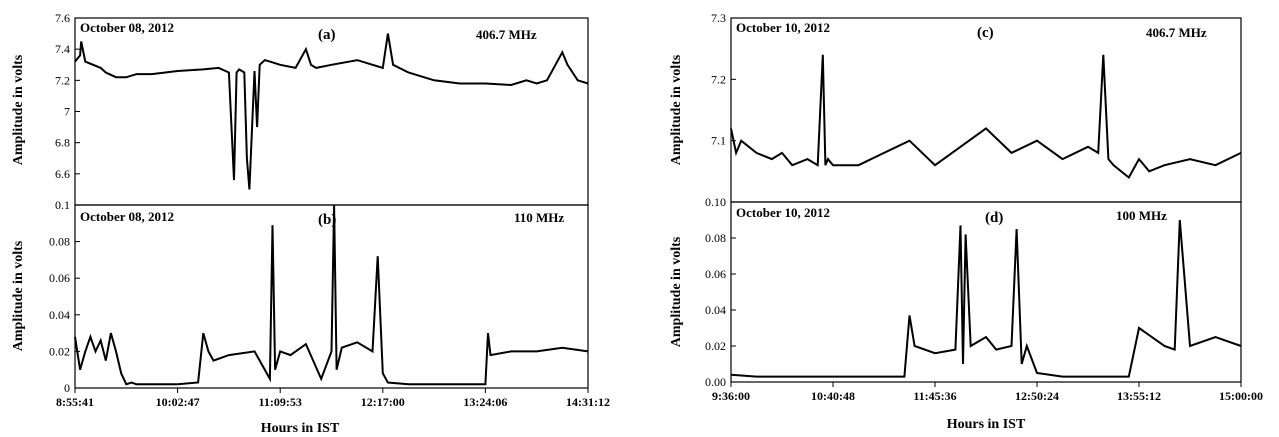 This screenshot has width=1279, height=437. Describe the element at coordinates (327, 35) in the screenshot. I see `panel-a-label: (a)` at that location.